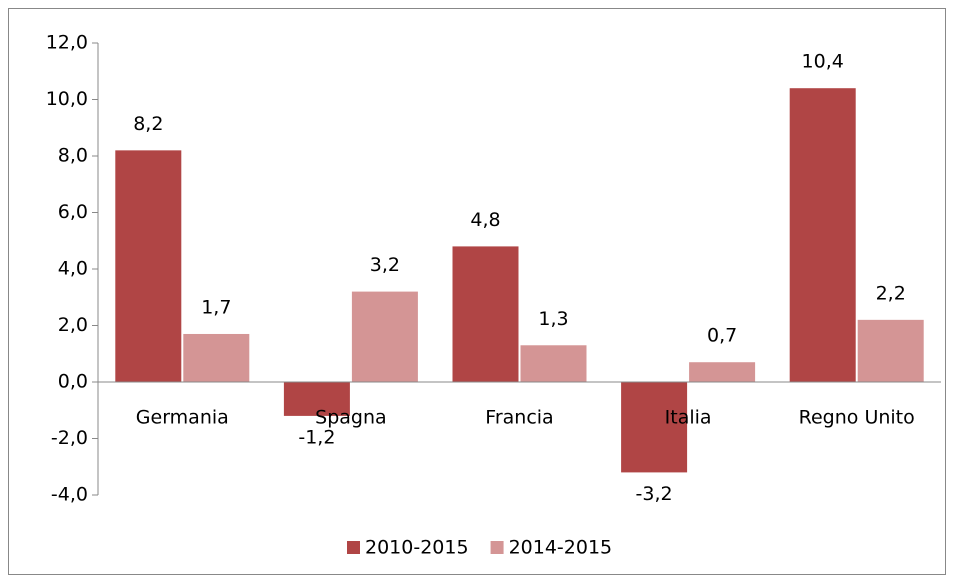 The image size is (954, 581). What do you see at coordinates (485, 220) in the screenshot?
I see `value-label: 4,8` at bounding box center [485, 220].